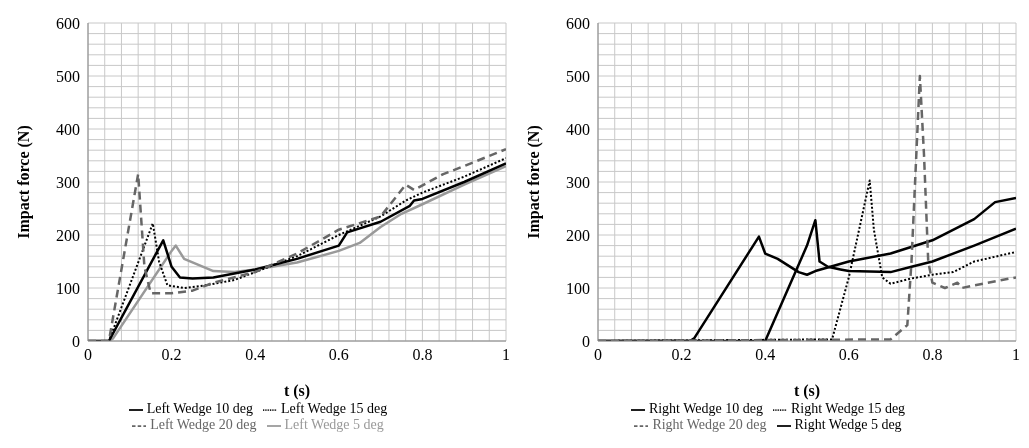 The image size is (1029, 448). What do you see at coordinates (203, 424) in the screenshot?
I see `legend-label: Left Wedge 20 deg` at bounding box center [203, 424].